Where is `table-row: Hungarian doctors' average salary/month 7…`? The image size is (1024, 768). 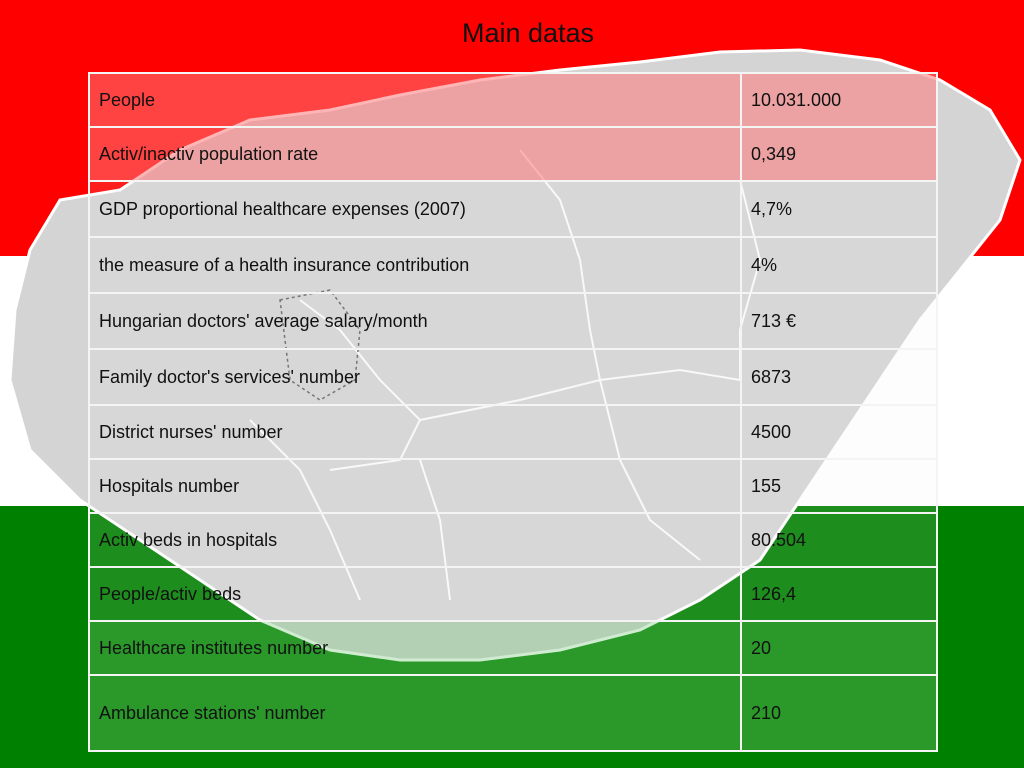 table-row: Hungarian doctors' average salary/month 7… is located at coordinates (513, 321).